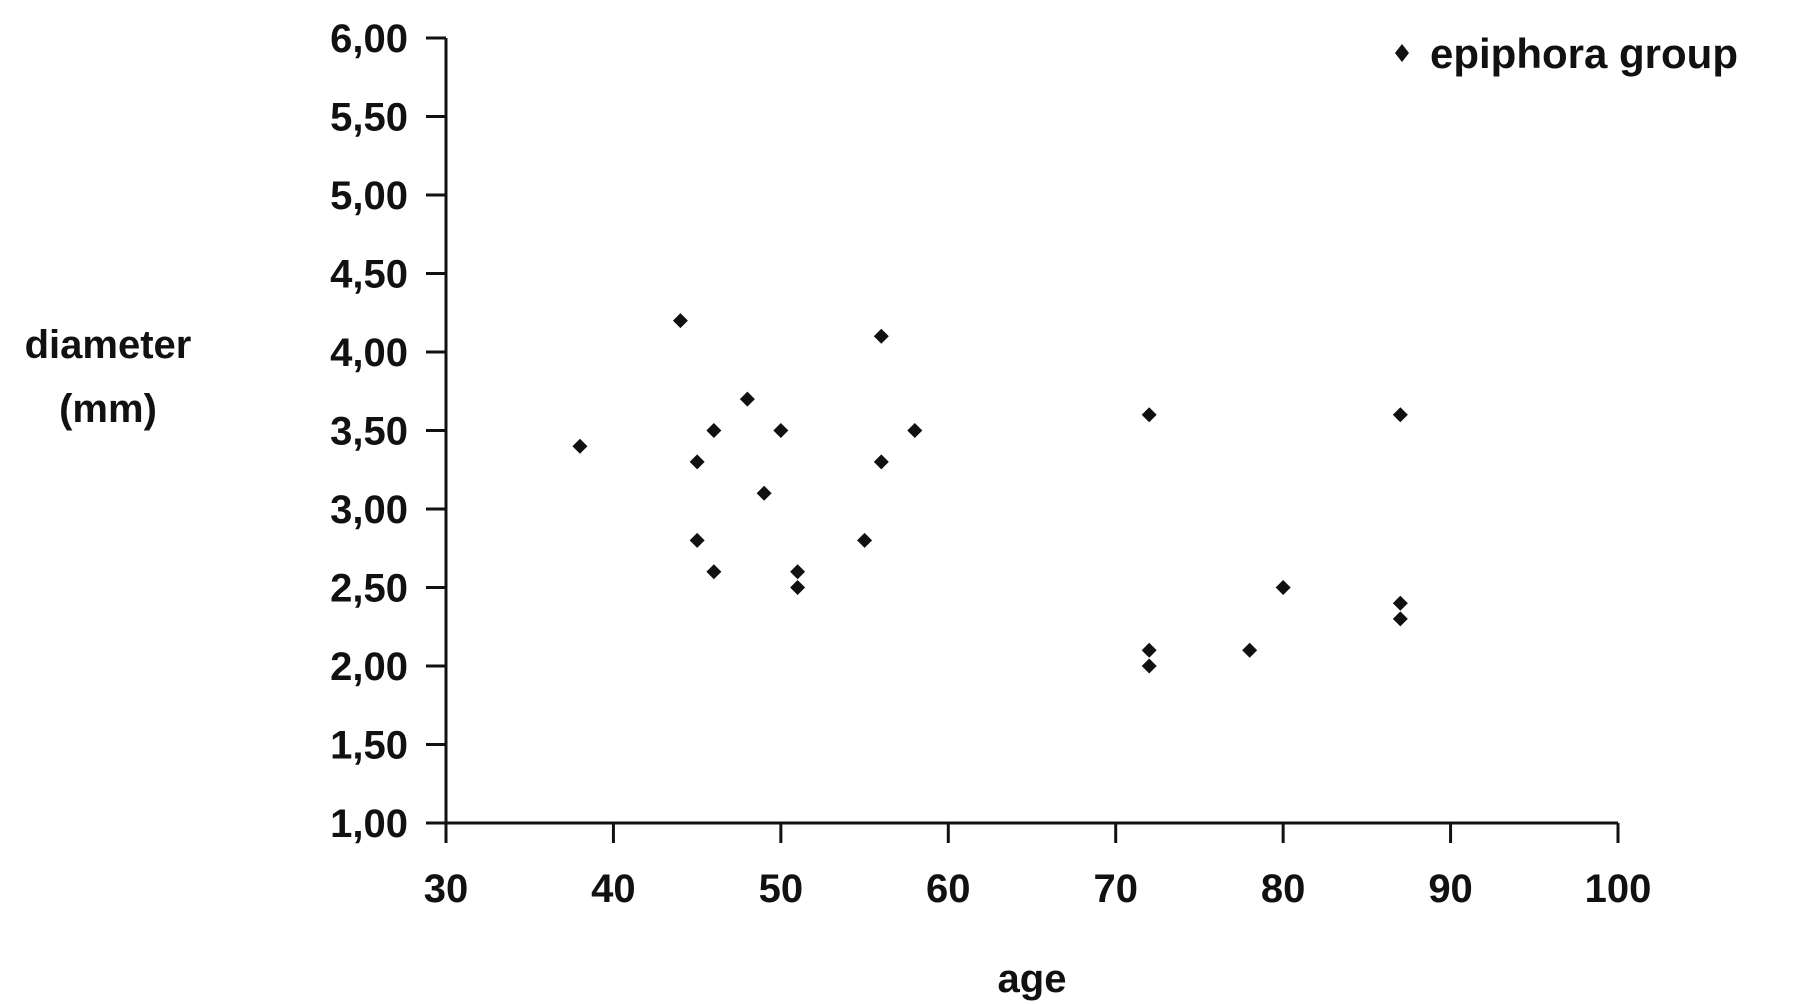  I want to click on y-tick-label: 4,00, so click(369, 353).